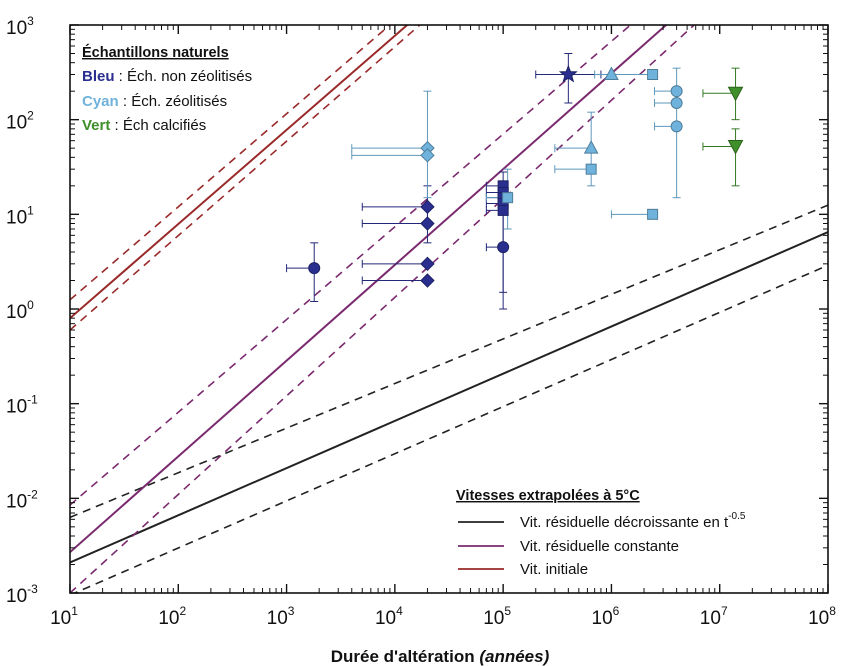 Image resolution: width=850 pixels, height=666 pixels. What do you see at coordinates (822, 616) in the screenshot?
I see `x-tick-label: 10⁸` at bounding box center [822, 616].